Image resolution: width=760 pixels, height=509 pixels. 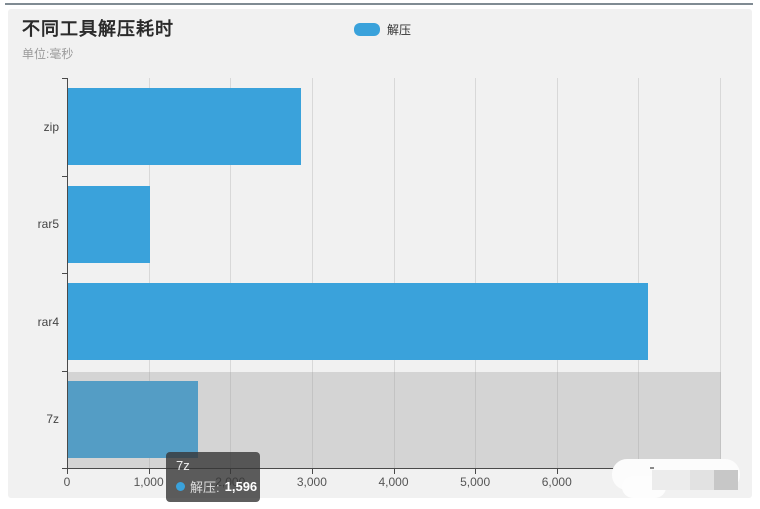 I want to click on chart-unit-label: 单位:毫秒, so click(x=48, y=54).